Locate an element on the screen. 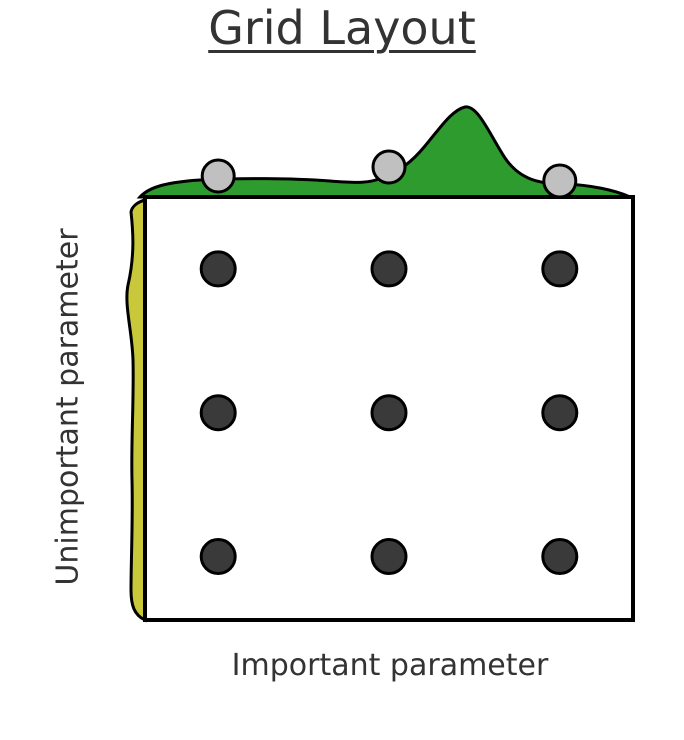 The width and height of the screenshot is (684, 740). x-axis-label: Important parameter is located at coordinates (390, 665).